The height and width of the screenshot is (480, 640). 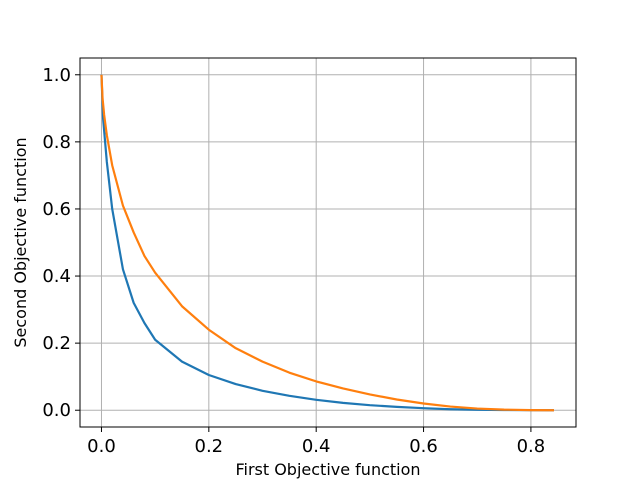 What do you see at coordinates (531, 446) in the screenshot?
I see `x-tick-label: 0.8` at bounding box center [531, 446].